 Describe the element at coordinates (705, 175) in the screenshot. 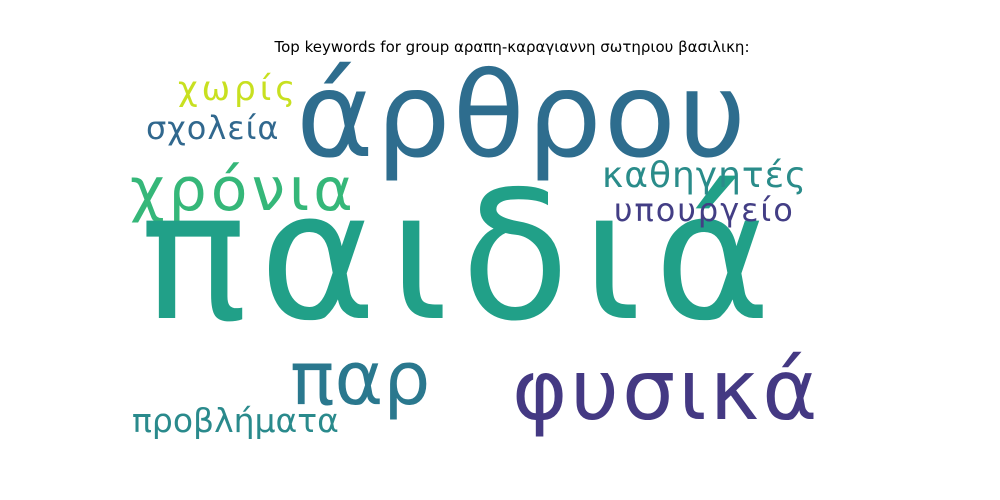

I see `word-kathigites: καθηγητές` at that location.